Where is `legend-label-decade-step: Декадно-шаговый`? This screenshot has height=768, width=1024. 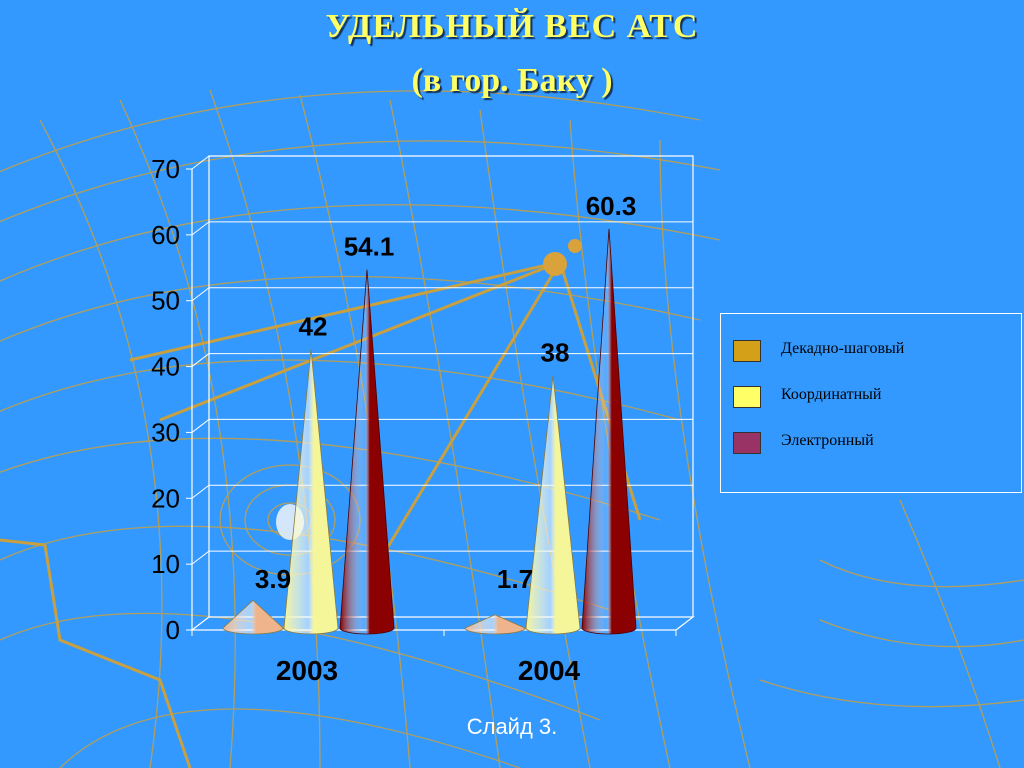
legend-label-decade-step: Декадно-шаговый is located at coordinates (843, 348).